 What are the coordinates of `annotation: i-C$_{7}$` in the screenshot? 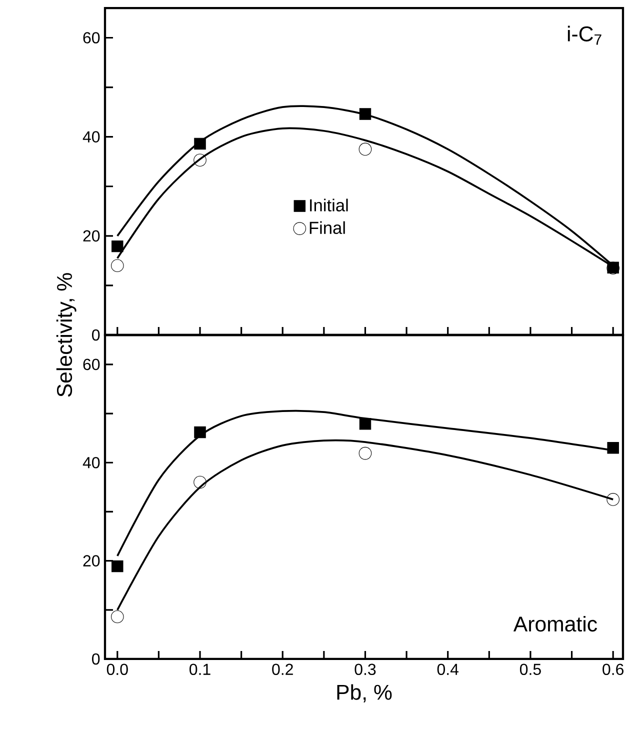 It's located at (585, 35).